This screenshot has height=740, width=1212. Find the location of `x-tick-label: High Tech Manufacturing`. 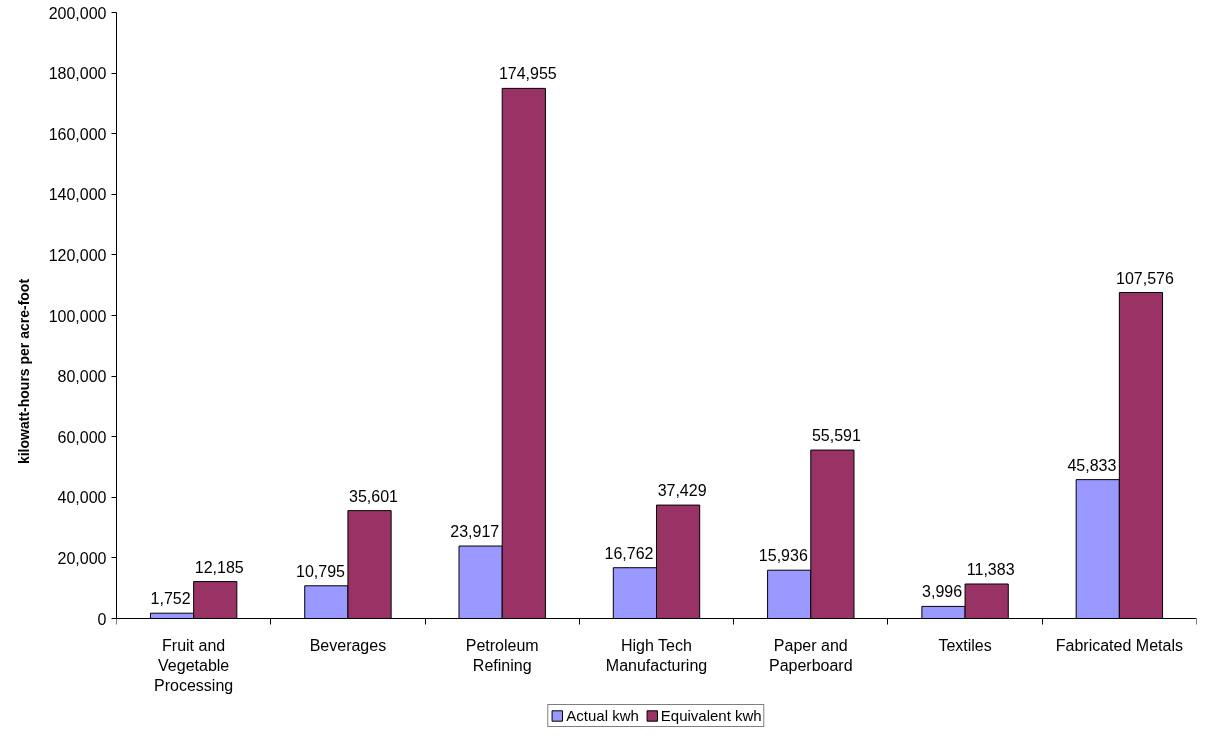

x-tick-label: High Tech Manufacturing is located at coordinates (656, 655).